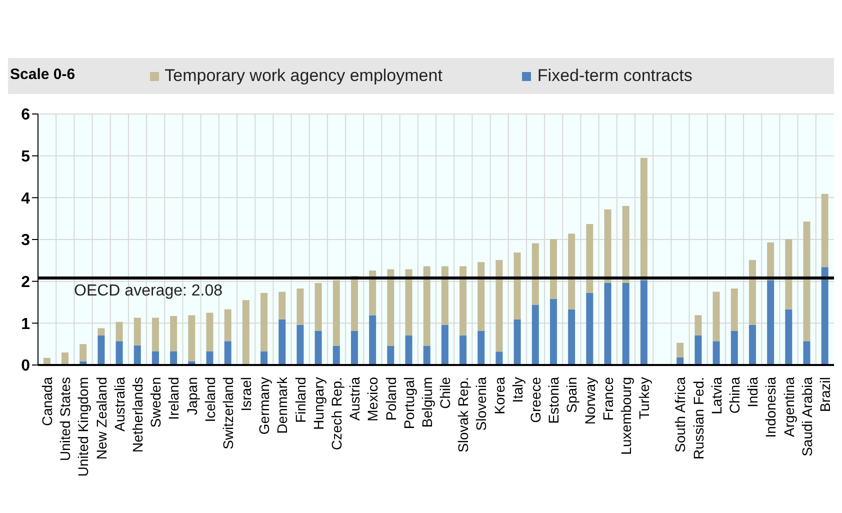 The width and height of the screenshot is (842, 513). What do you see at coordinates (499, 395) in the screenshot?
I see `x-tick-label: Korea` at bounding box center [499, 395].